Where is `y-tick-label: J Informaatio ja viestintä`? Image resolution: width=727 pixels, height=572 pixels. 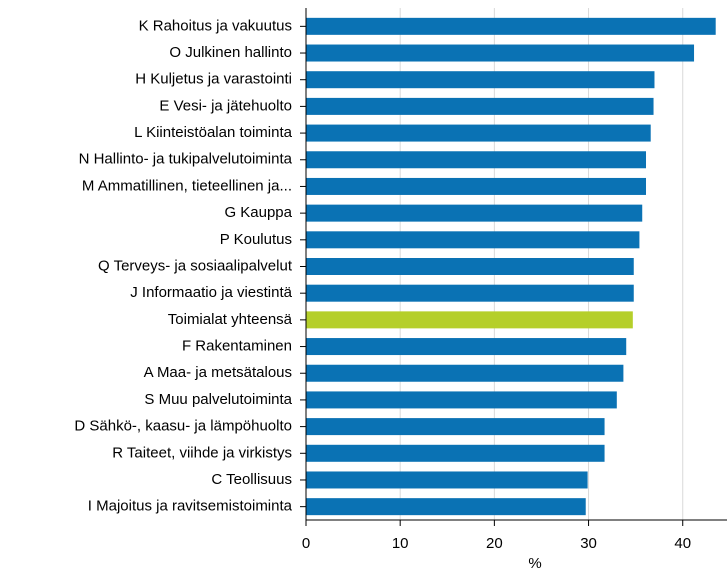
y-tick-label: J Informaatio ja viestintä is located at coordinates (211, 292).